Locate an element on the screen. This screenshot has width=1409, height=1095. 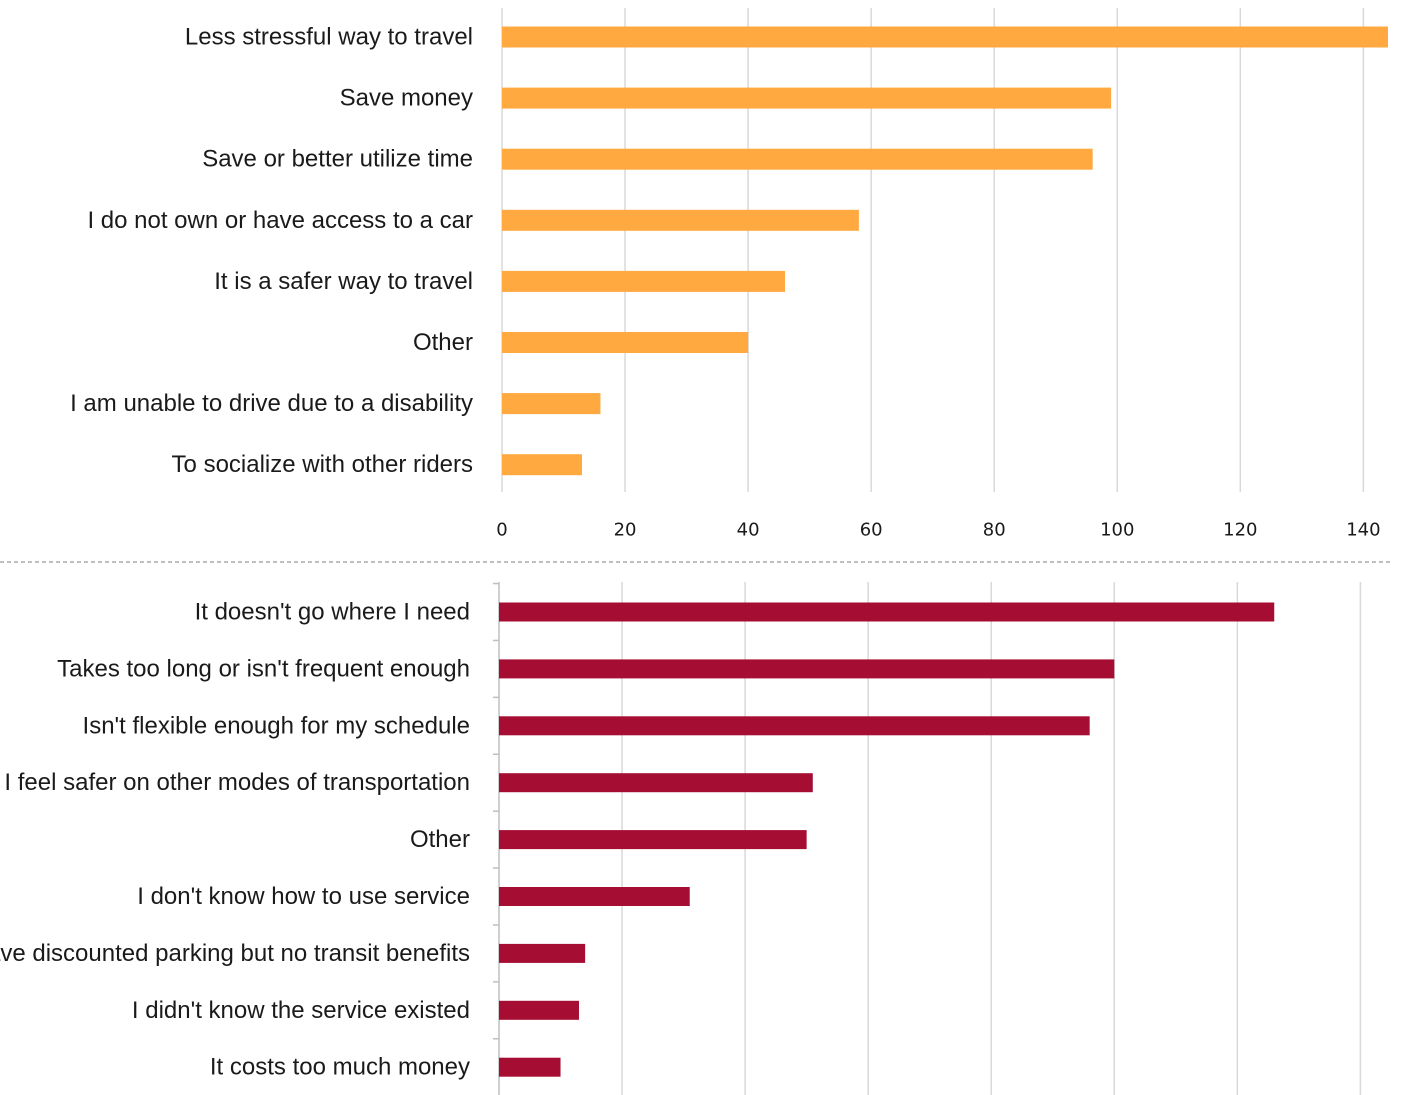
tick-label: 100 is located at coordinates (1117, 530).